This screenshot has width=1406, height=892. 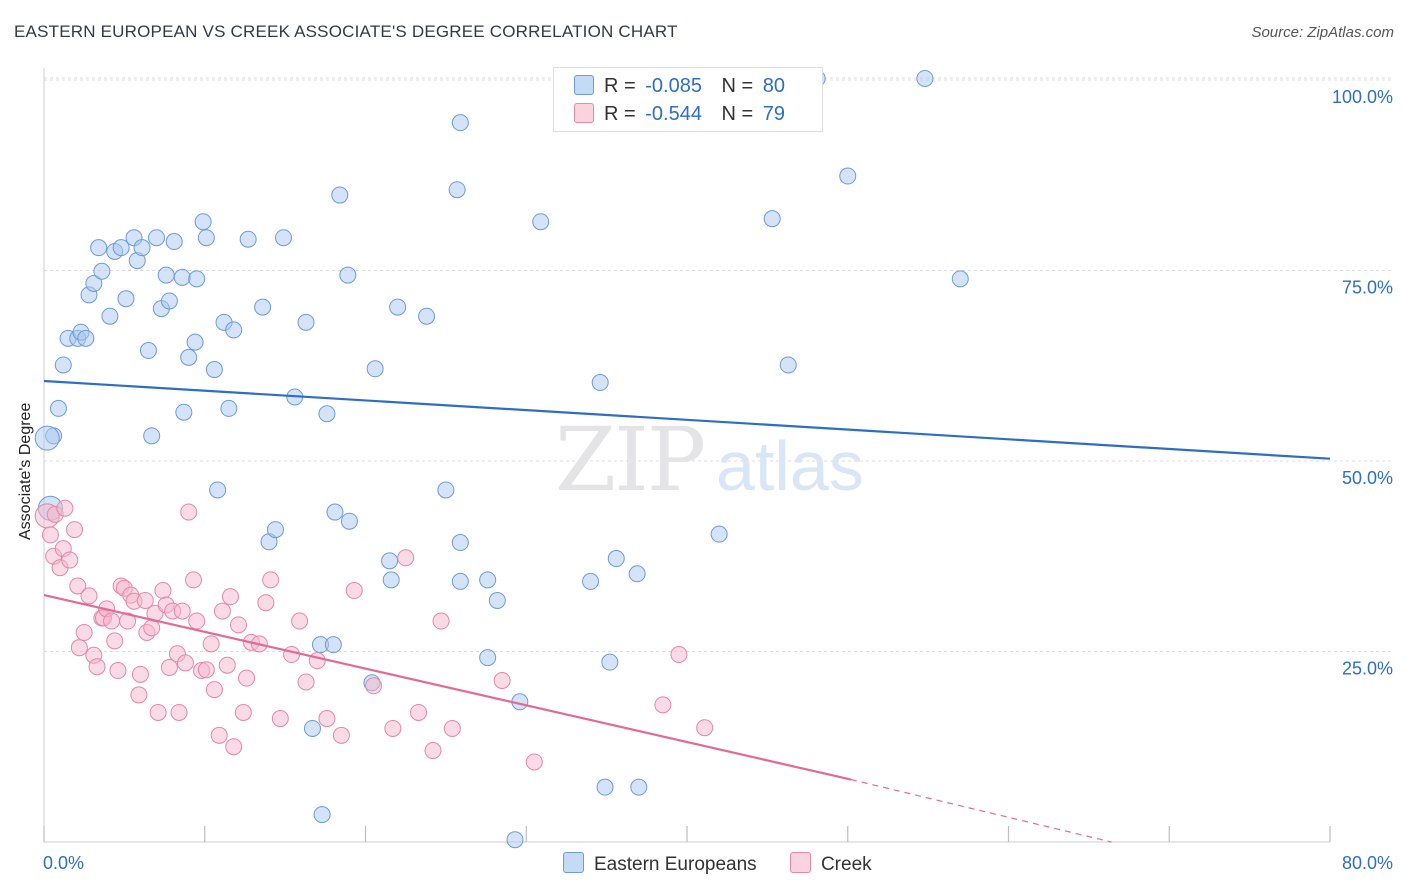 What do you see at coordinates (774, 114) in the screenshot?
I see `legend-n-value: 79` at bounding box center [774, 114].